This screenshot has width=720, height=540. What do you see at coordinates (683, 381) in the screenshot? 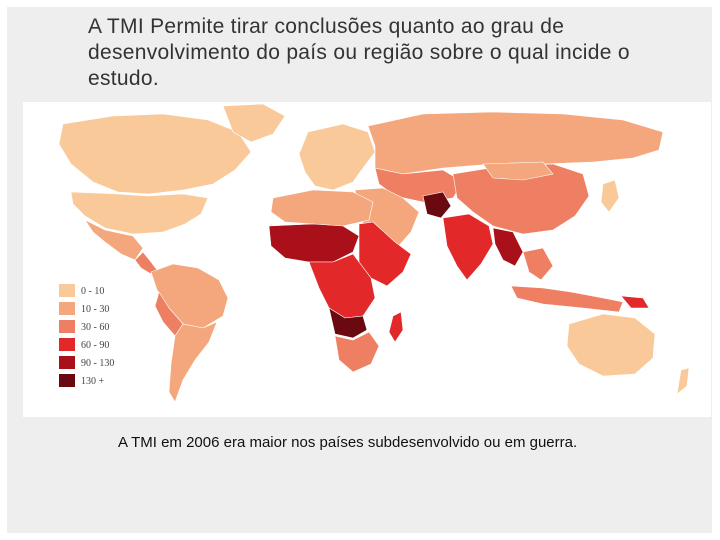
I see `region-new-zealand` at bounding box center [683, 381].